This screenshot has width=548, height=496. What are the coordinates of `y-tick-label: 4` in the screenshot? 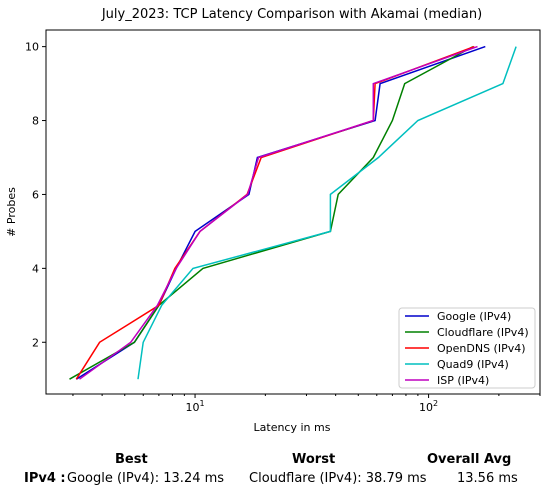 It's located at (35, 268).